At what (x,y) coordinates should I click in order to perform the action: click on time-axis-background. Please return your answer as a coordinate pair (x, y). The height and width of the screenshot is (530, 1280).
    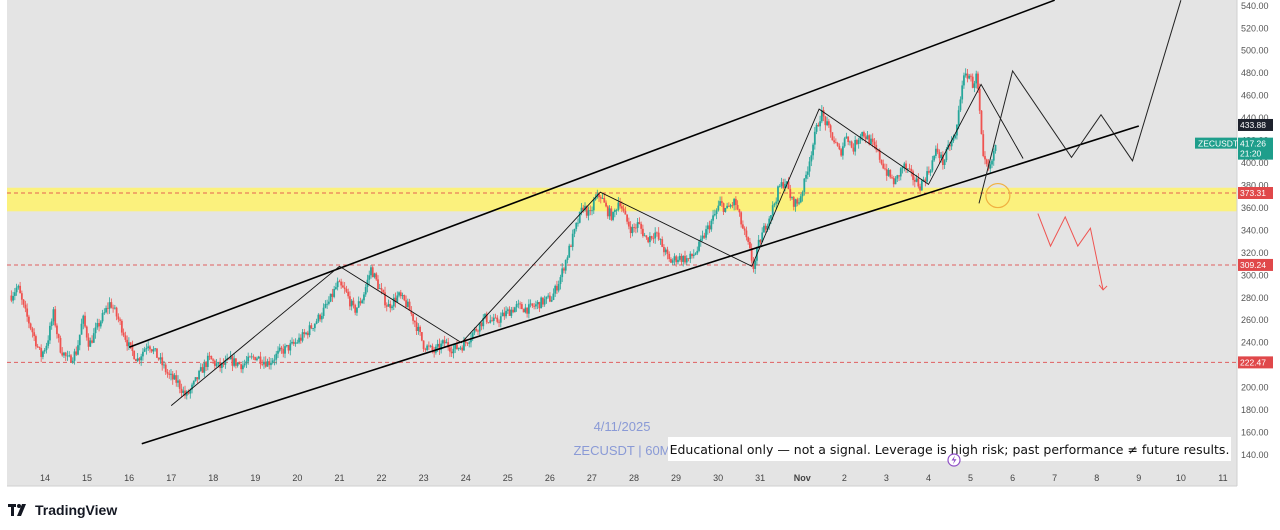
    Looking at the image, I should click on (640, 508).